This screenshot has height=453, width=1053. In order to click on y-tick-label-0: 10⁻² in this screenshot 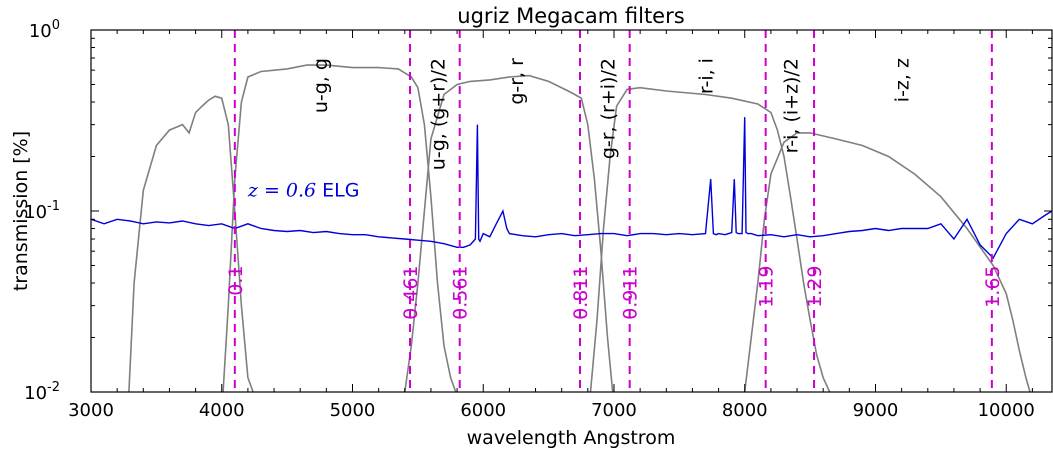, I will do `click(42, 392)`.